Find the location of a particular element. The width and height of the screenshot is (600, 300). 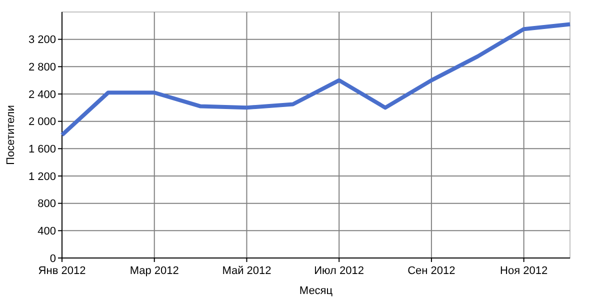

x-tick-label: Ноя 2012 is located at coordinates (524, 271).